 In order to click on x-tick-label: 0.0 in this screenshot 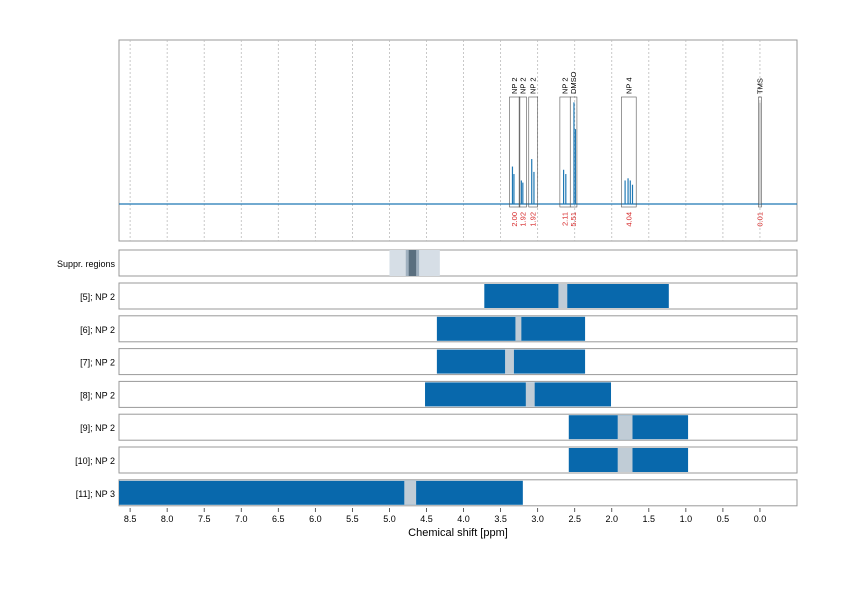, I will do `click(760, 519)`.